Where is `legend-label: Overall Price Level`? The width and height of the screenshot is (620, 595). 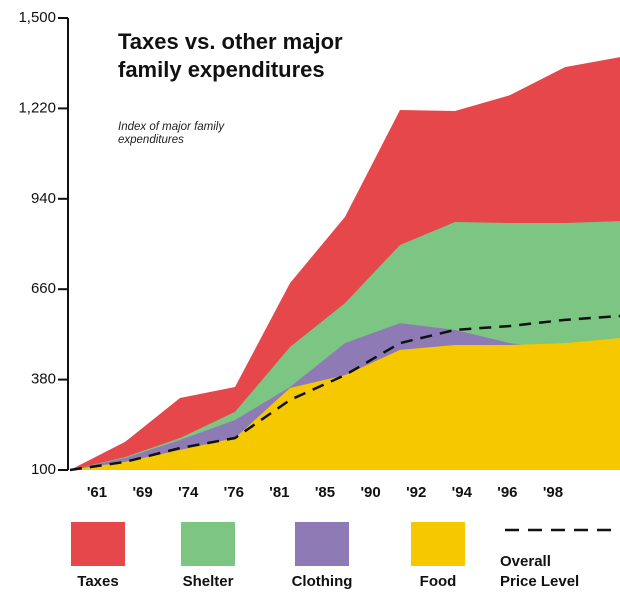 legend-label: Overall Price Level is located at coordinates (540, 571).